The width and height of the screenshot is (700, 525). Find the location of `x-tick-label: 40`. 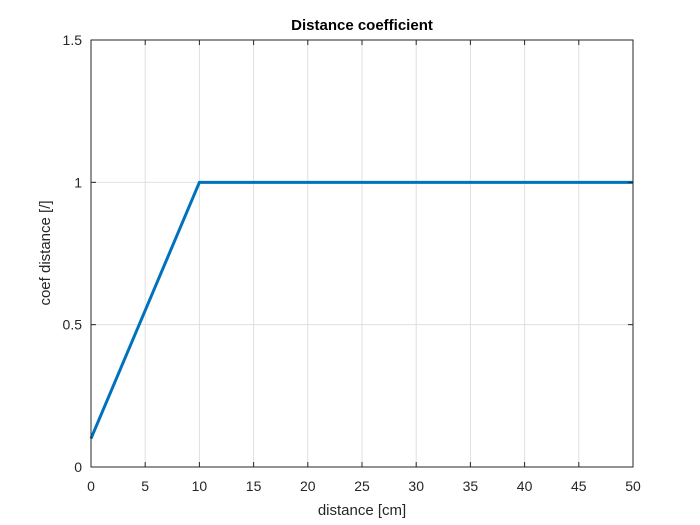

x-tick-label: 40 is located at coordinates (525, 486).